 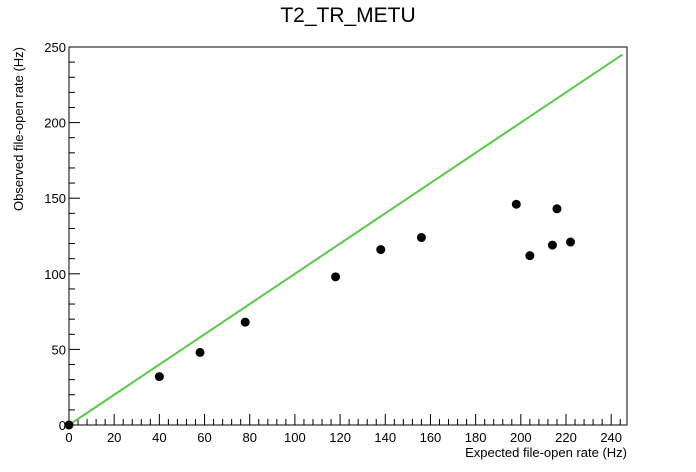 What do you see at coordinates (55, 47) in the screenshot?
I see `y-tick-label: 250` at bounding box center [55, 47].